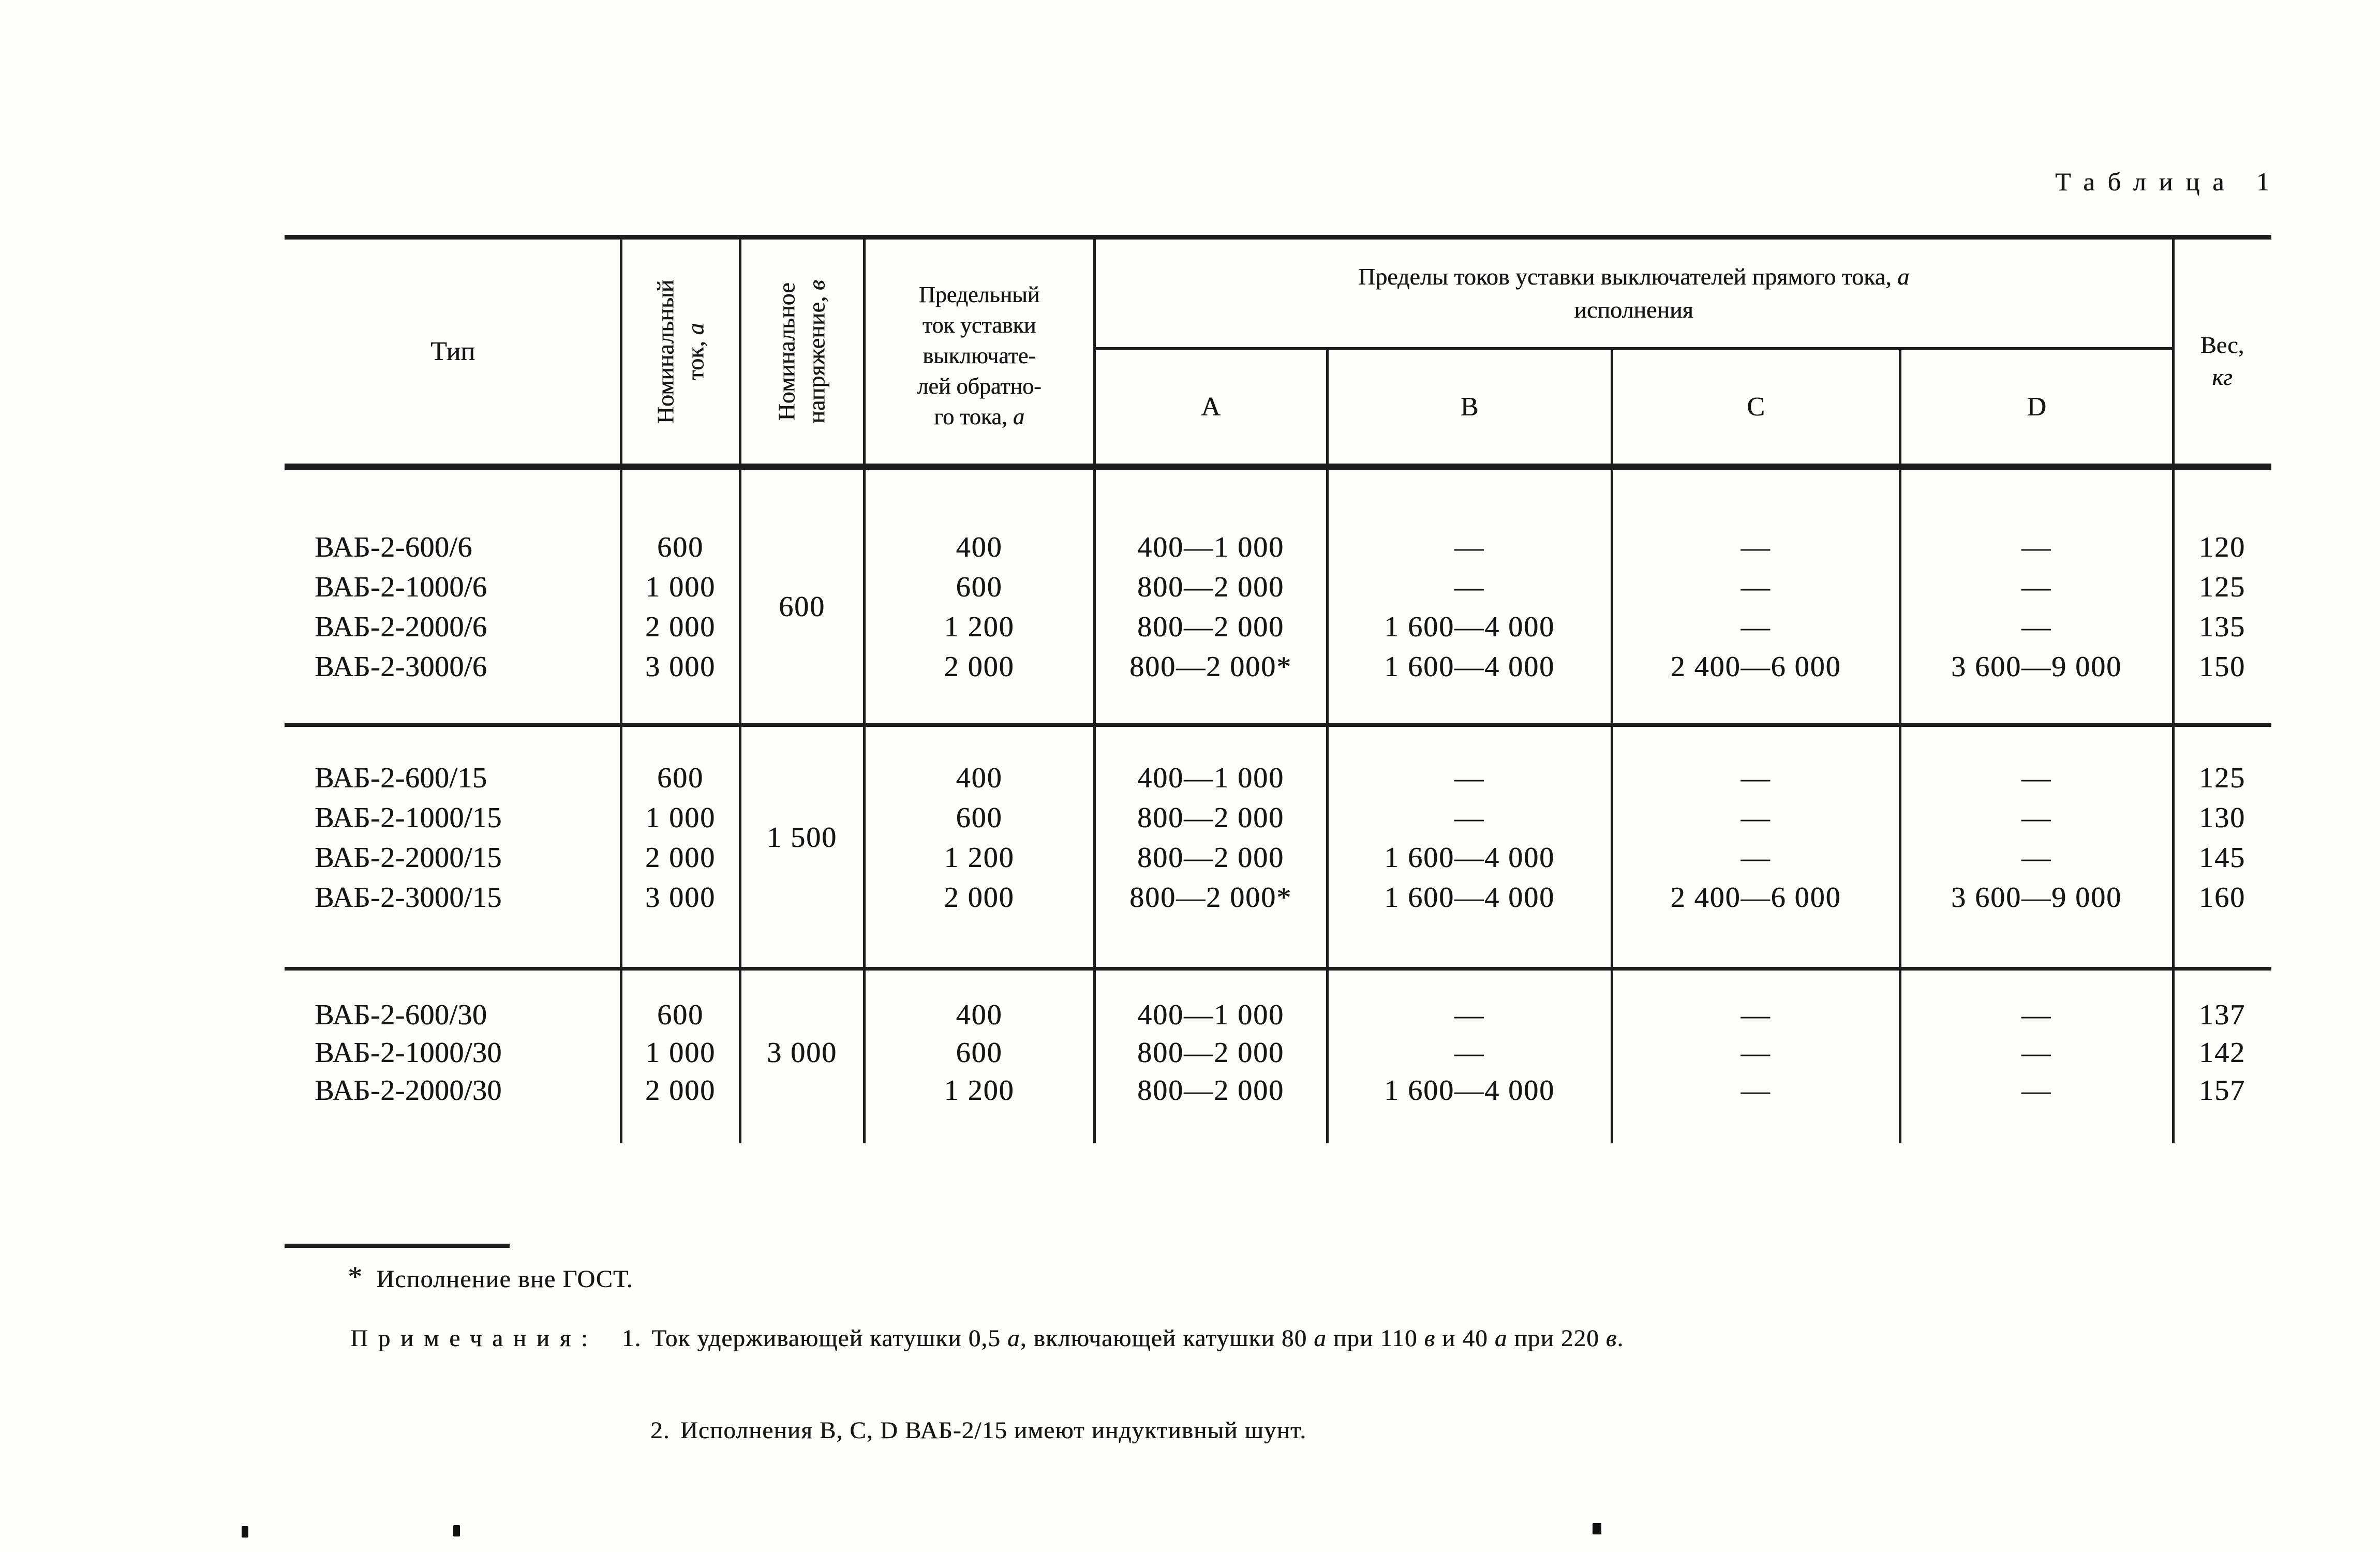  What do you see at coordinates (1278, 467) in the screenshot?
I see `rule-header-bottom` at bounding box center [1278, 467].